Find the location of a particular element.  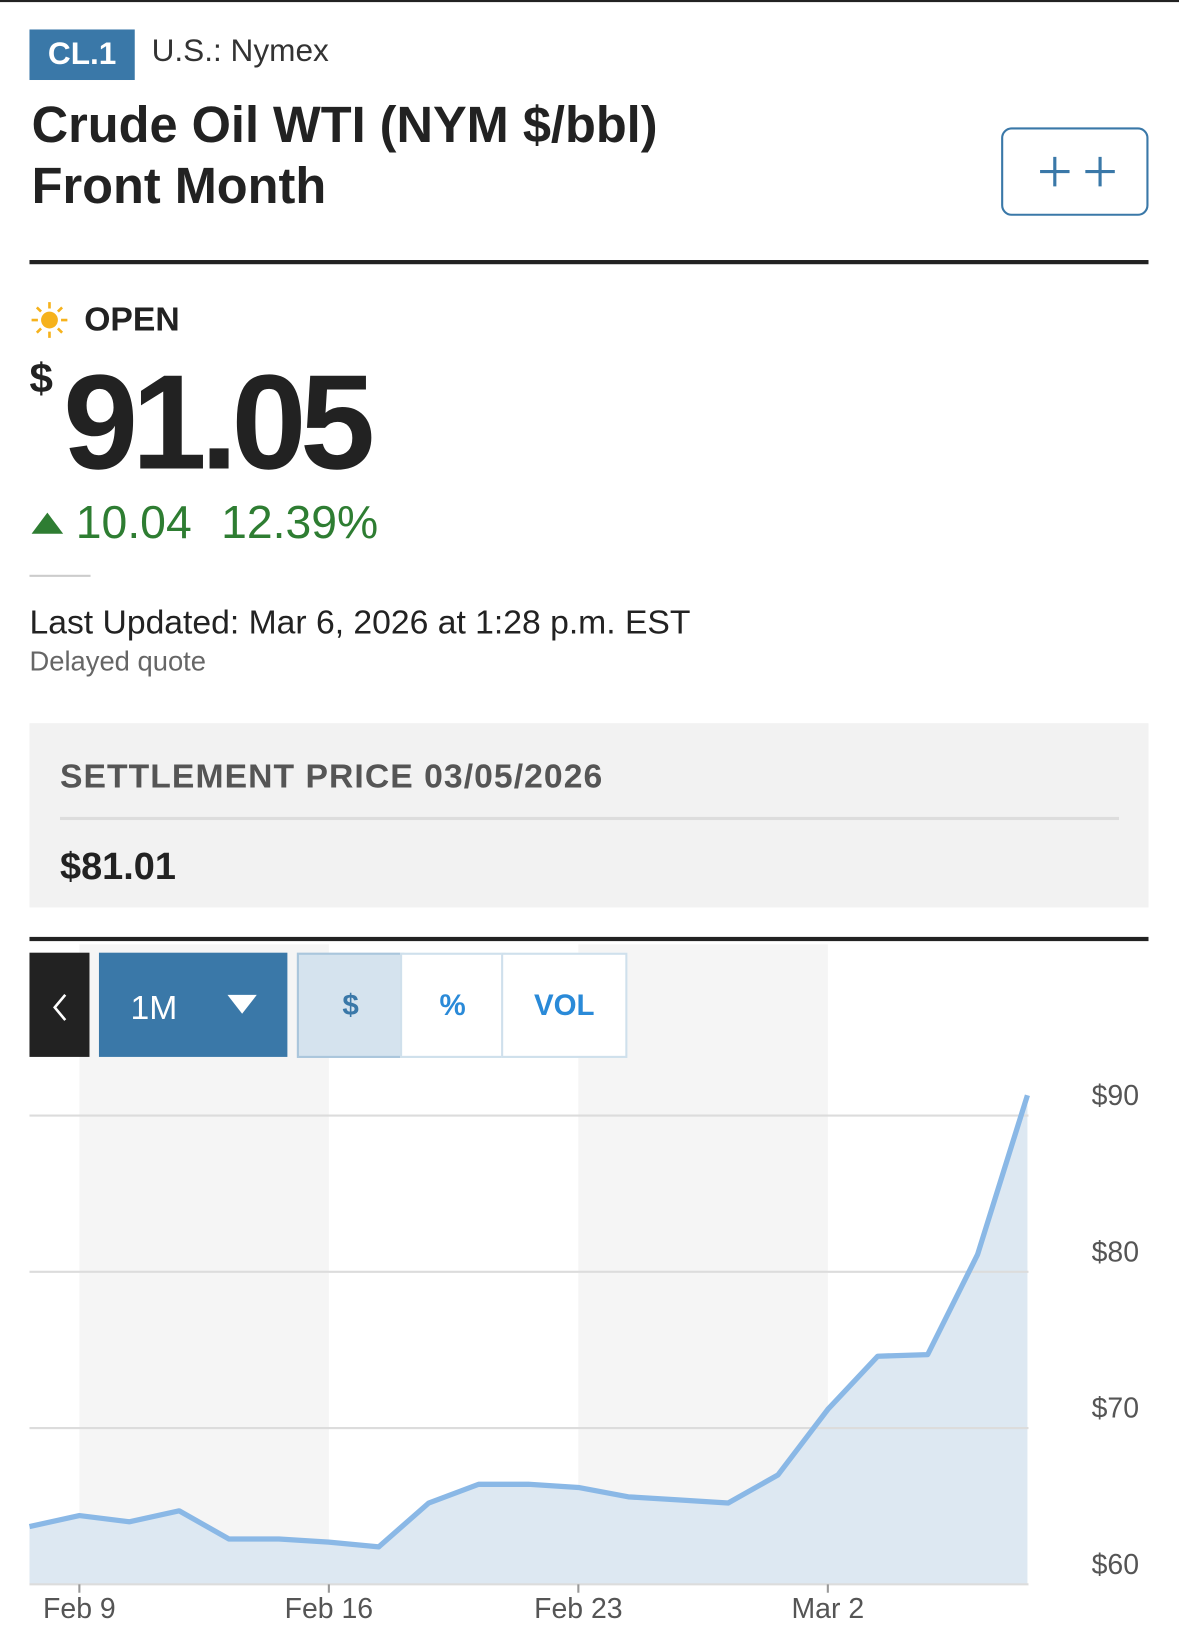

tab: $ is located at coordinates (350, 1005).